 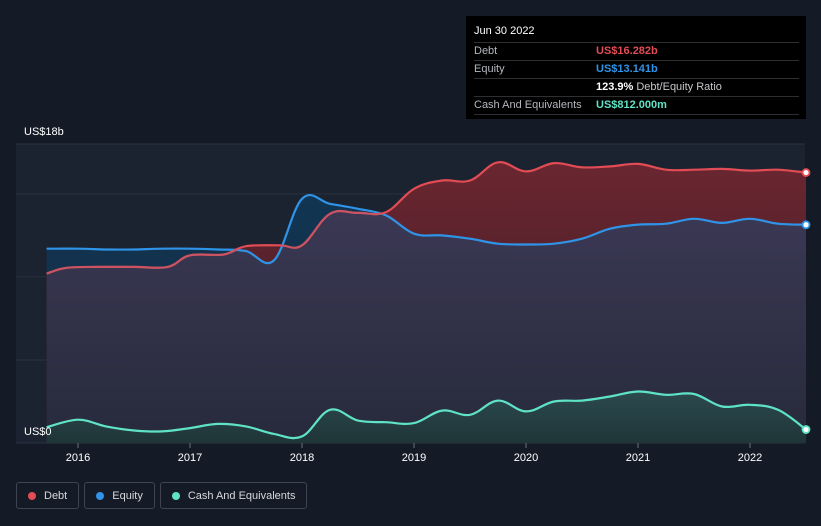 What do you see at coordinates (486, 51) in the screenshot?
I see `tooltip-debt-label: Debt` at bounding box center [486, 51].